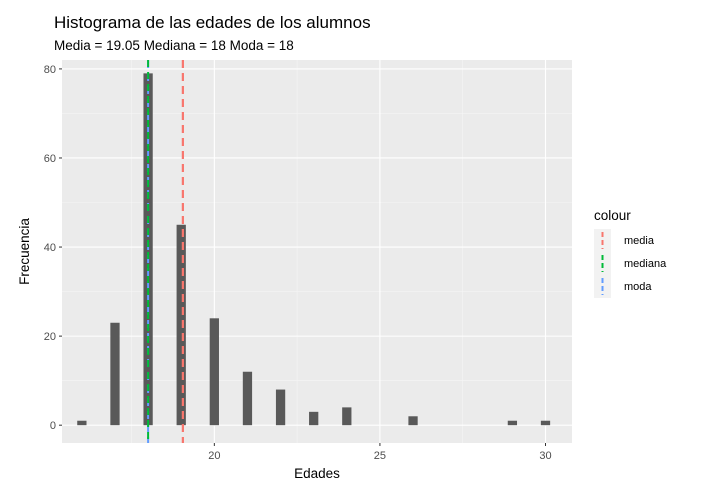 The height and width of the screenshot is (494, 710). I want to click on x-tick-label: 25, so click(380, 456).